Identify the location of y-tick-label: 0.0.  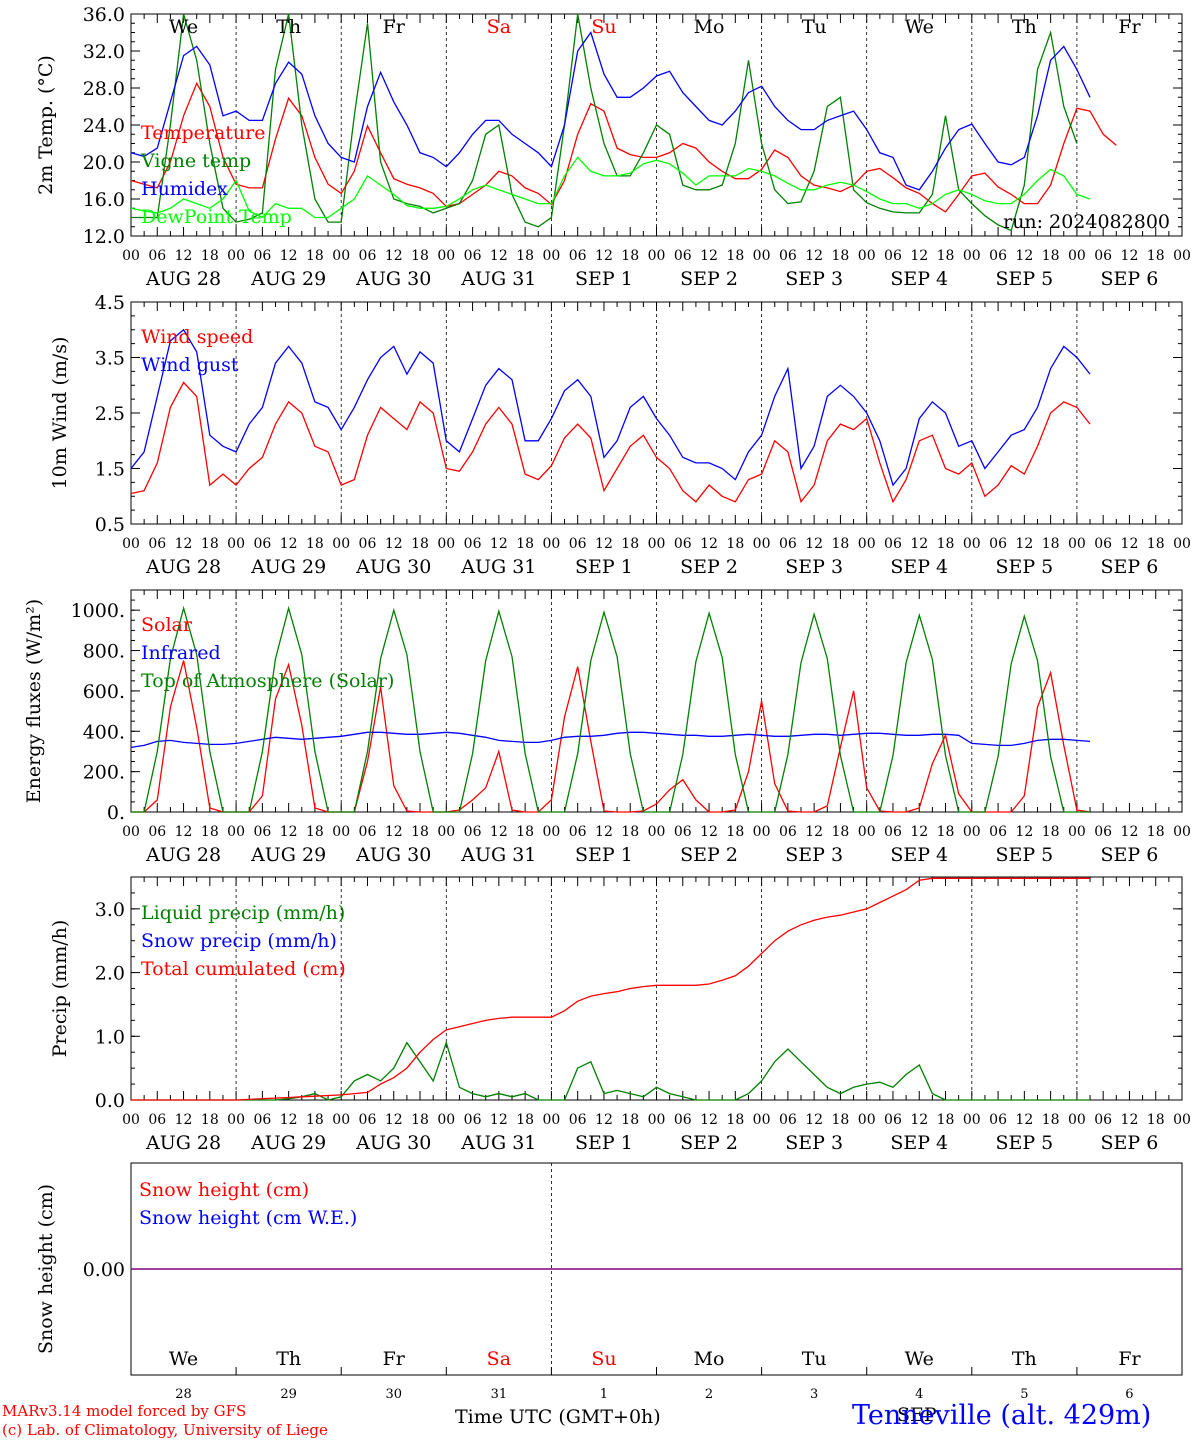
(110, 1101).